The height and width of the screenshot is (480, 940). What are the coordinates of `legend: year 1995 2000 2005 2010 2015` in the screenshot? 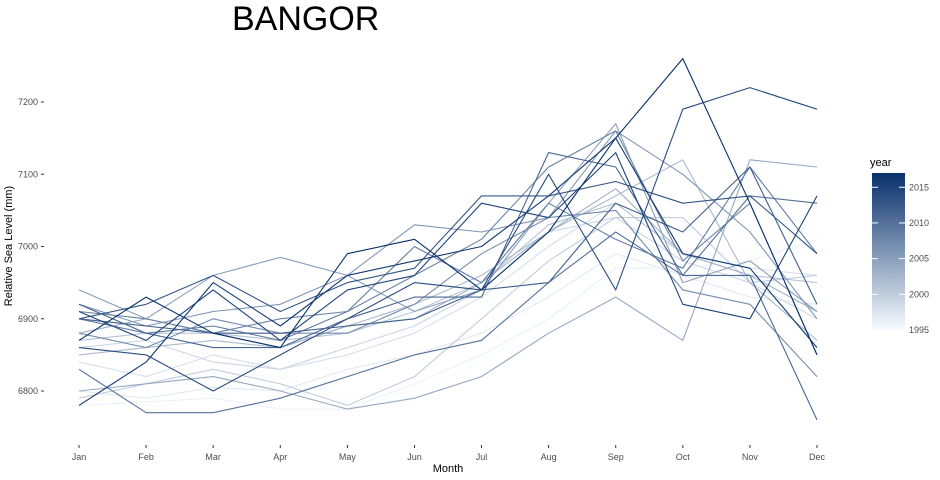 It's located at (899, 246).